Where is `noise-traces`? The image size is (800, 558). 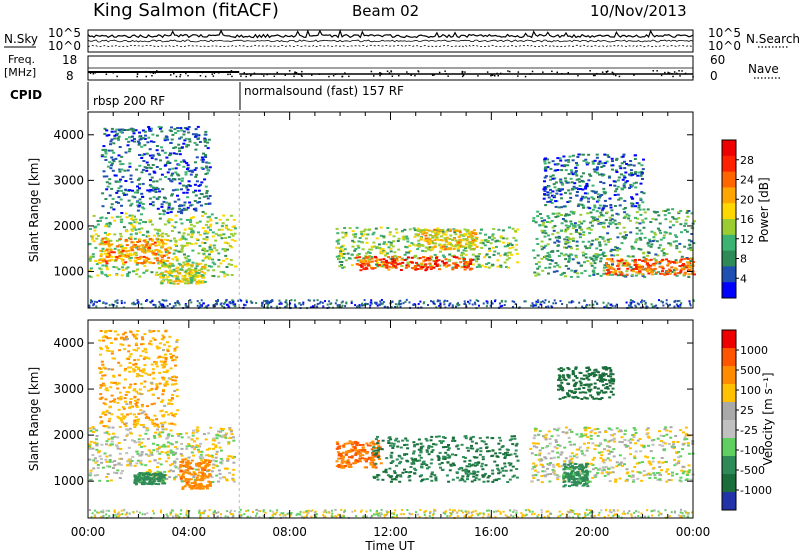
noise-traces is located at coordinates (390, 39).